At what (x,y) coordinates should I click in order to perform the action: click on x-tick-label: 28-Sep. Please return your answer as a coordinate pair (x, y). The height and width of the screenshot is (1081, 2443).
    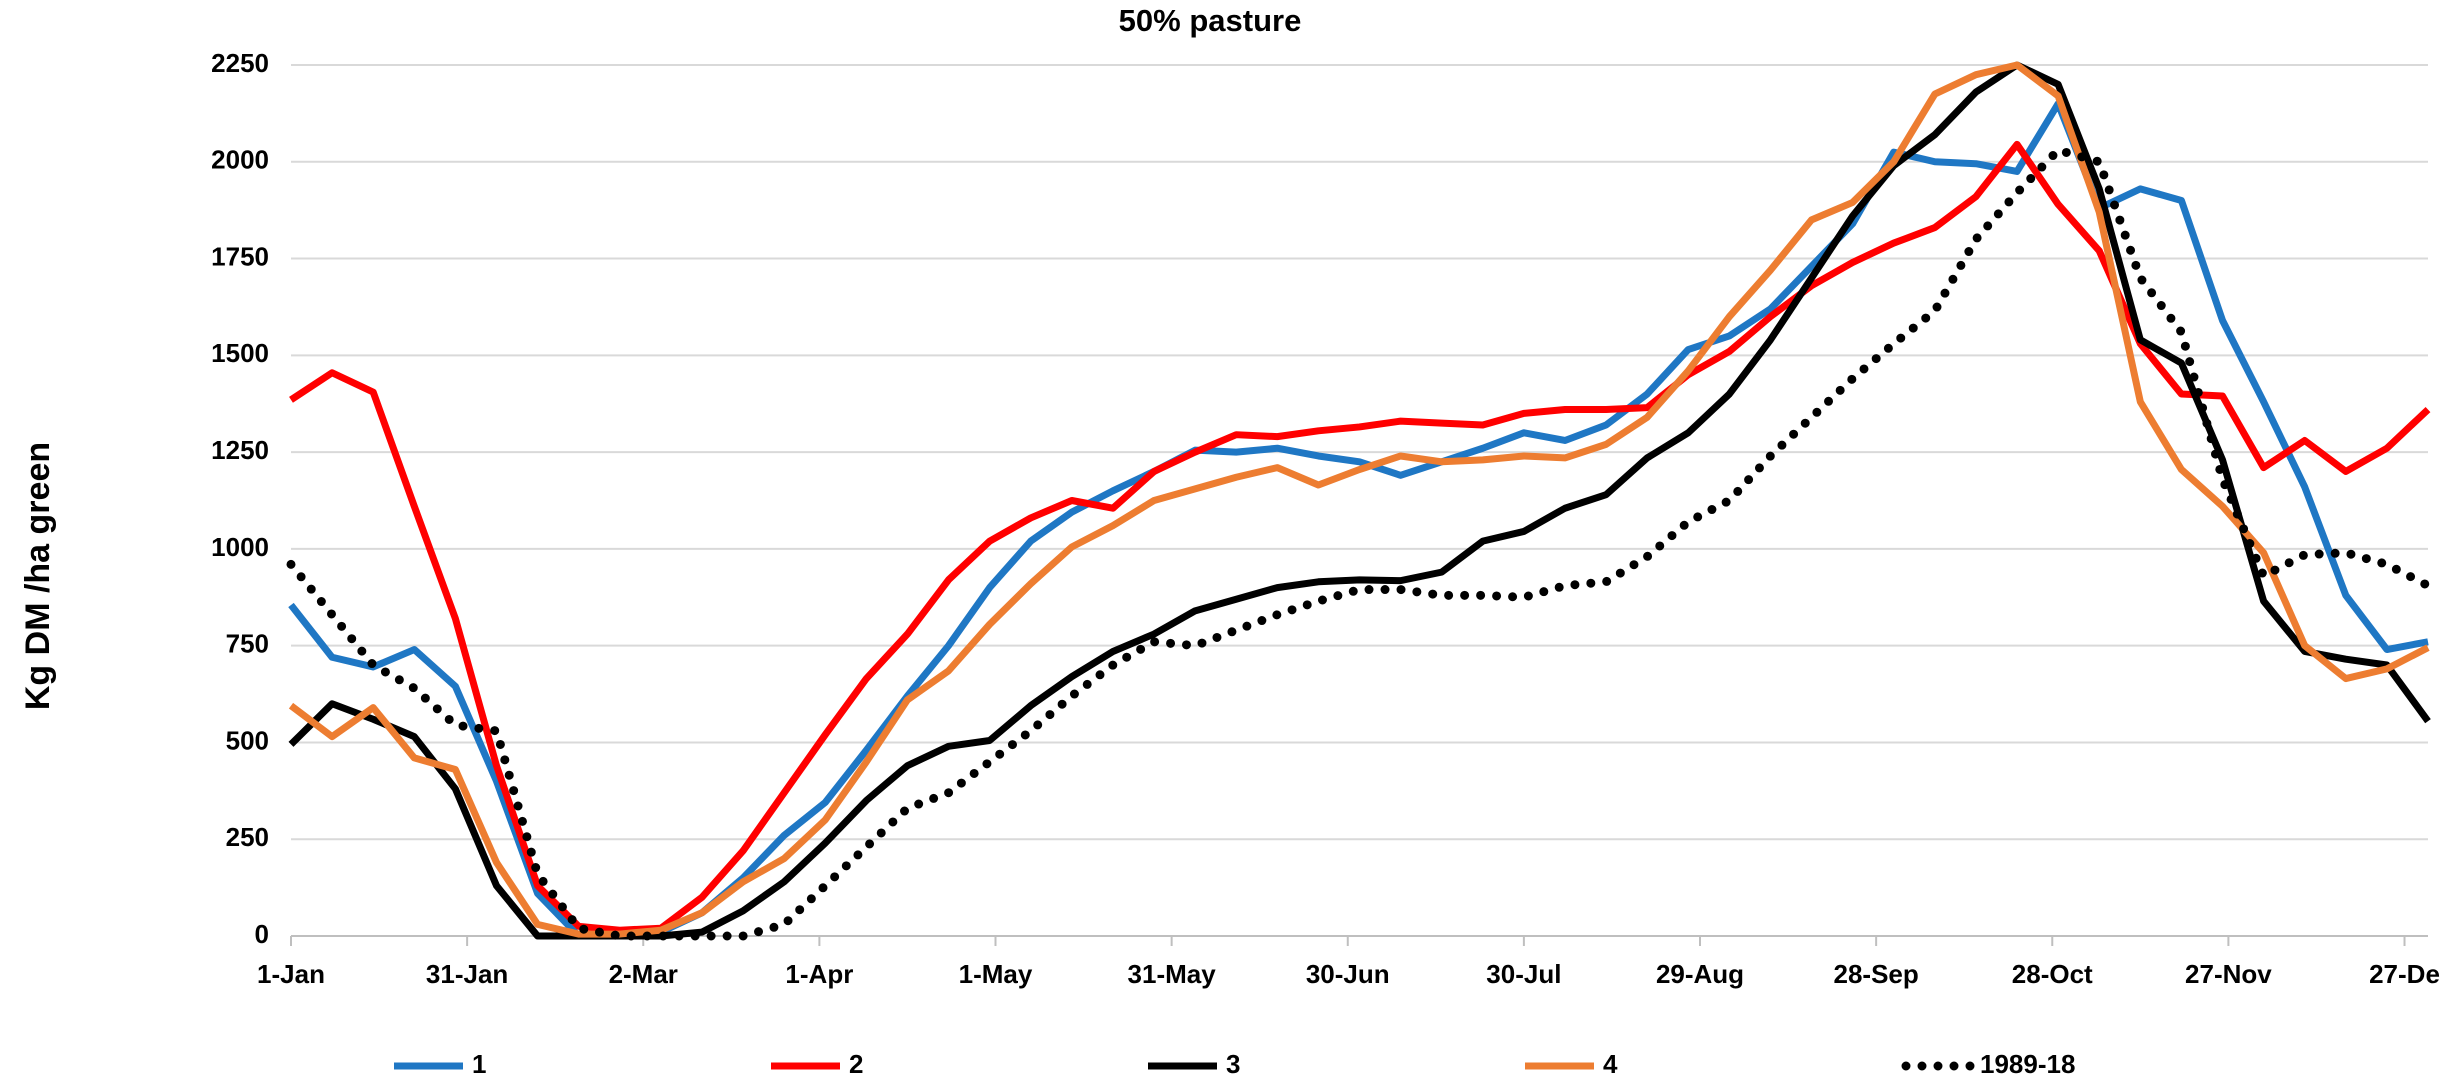
    Looking at the image, I should click on (1876, 974).